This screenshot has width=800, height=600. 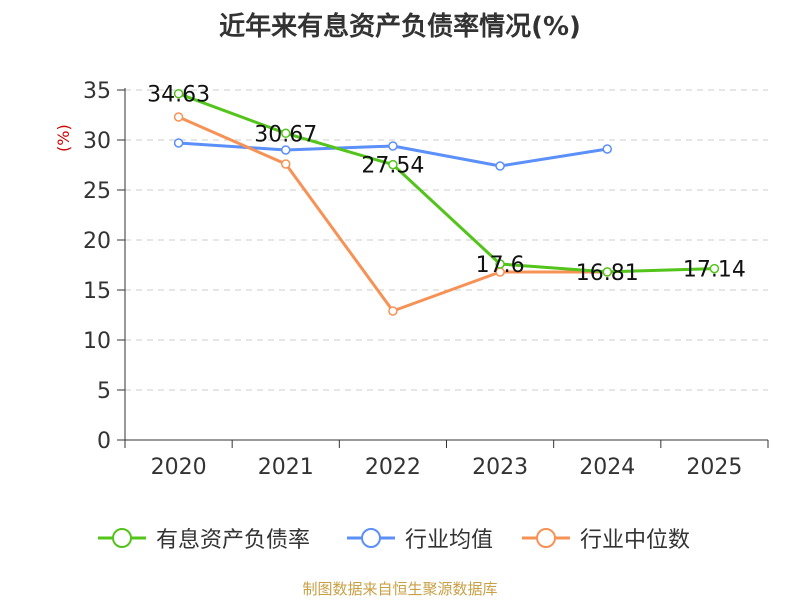 I want to click on y-tick-label: 25, so click(x=97, y=191).